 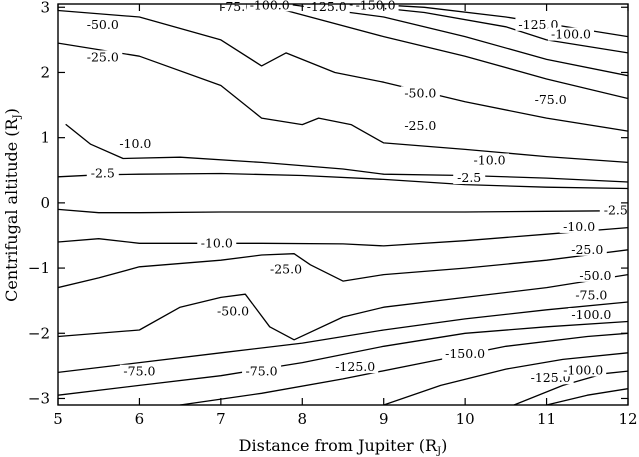 I want to click on y-tick-label: −3, so click(x=39, y=398).